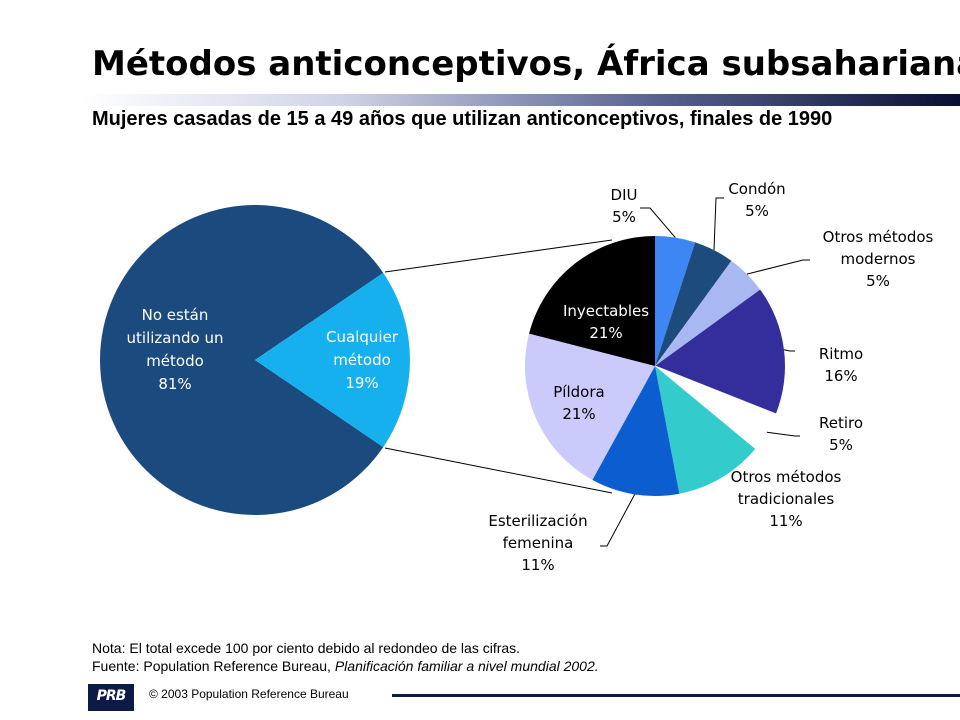 This screenshot has height=720, width=960. I want to click on detail-pie-slice-diu, so click(675, 301).